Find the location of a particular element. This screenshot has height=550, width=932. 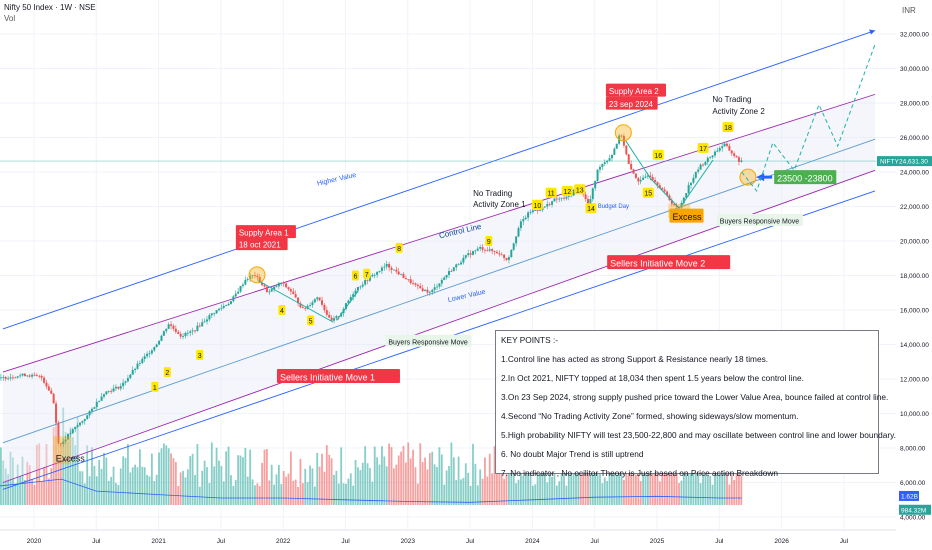

price-tick-label: 22,000.00 is located at coordinates (914, 207).